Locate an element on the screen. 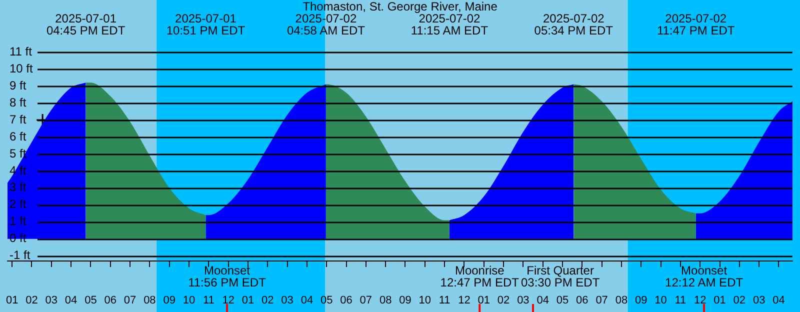 This screenshot has height=312, width=800. text: 2025-07-02 05:34 PM EDT is located at coordinates (574, 24).